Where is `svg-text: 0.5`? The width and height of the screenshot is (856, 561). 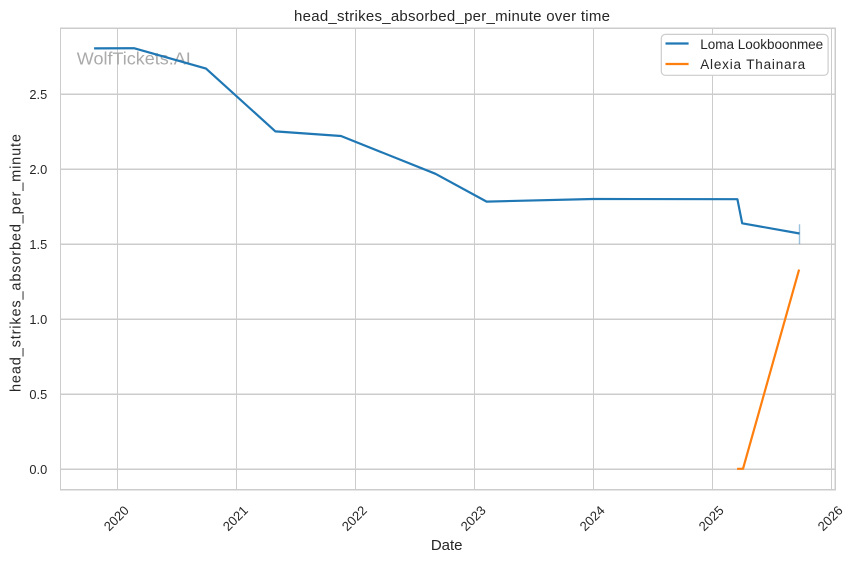
svg-text: 0.5 is located at coordinates (38, 394).